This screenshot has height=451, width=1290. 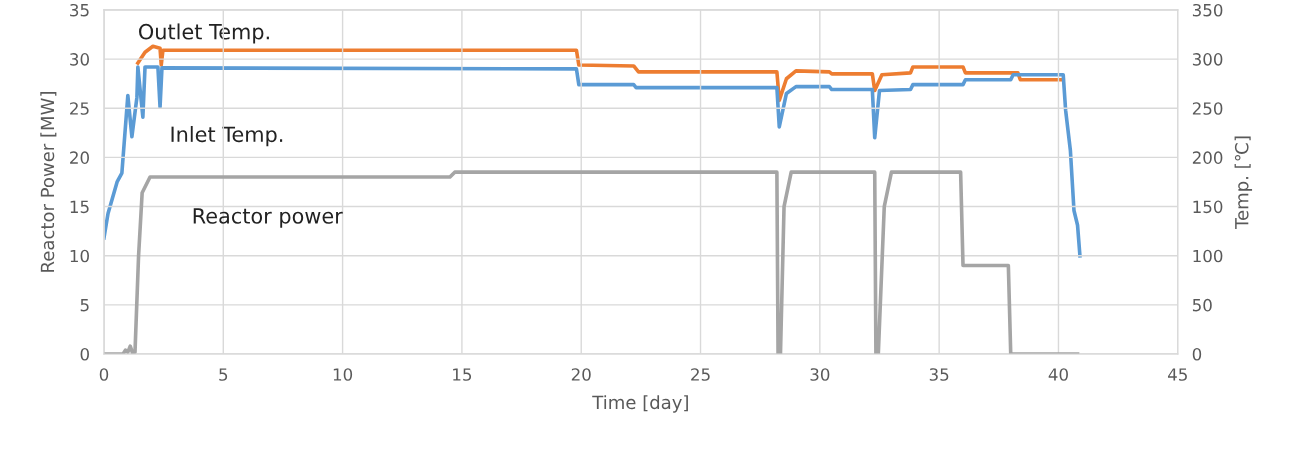 I want to click on x-tick-label: 20, so click(x=581, y=374).